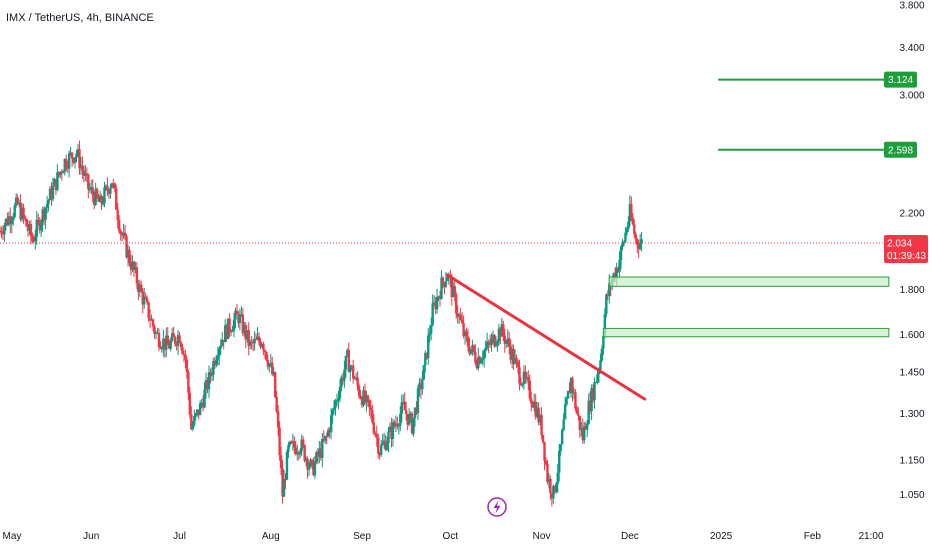  I want to click on time-axis: May Jun Jul Aug Sep Oct Nov Dec 2025 Feb 21:00, so click(443, 536).